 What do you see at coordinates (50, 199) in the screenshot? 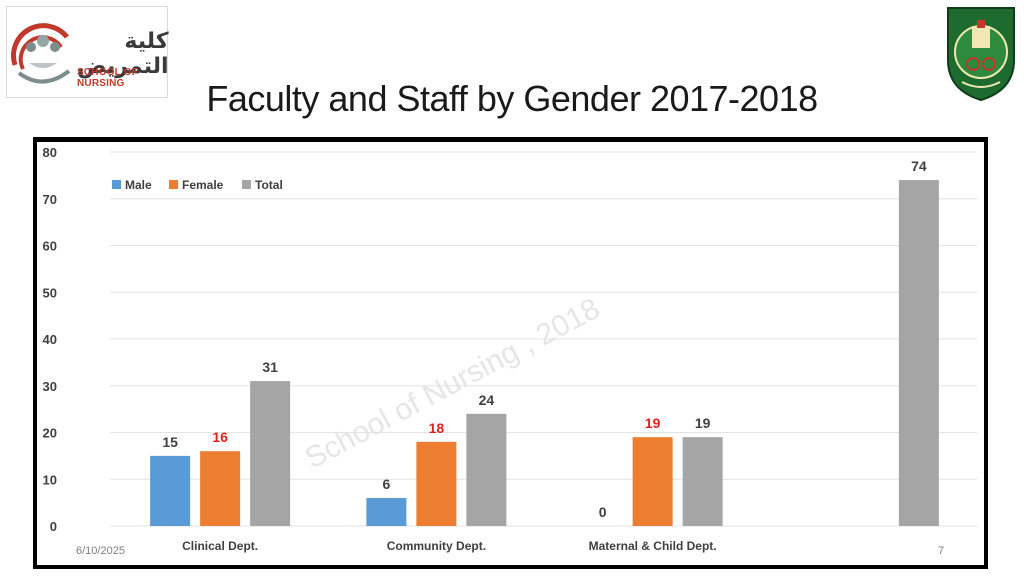
I see `y-tick-label: 70` at bounding box center [50, 199].